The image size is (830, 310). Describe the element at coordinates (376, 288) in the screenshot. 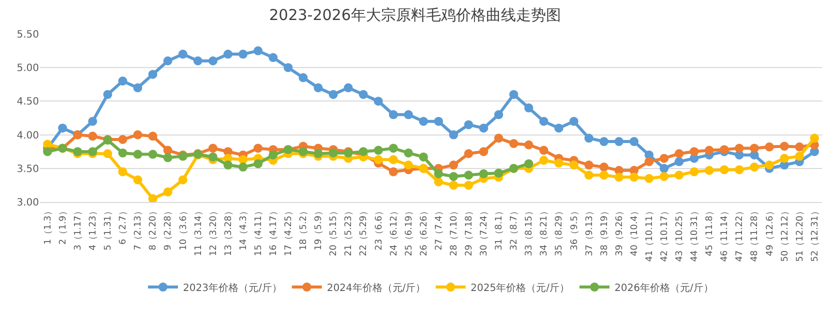

I see `legend-label: 2024年价格（元/斤）` at that location.